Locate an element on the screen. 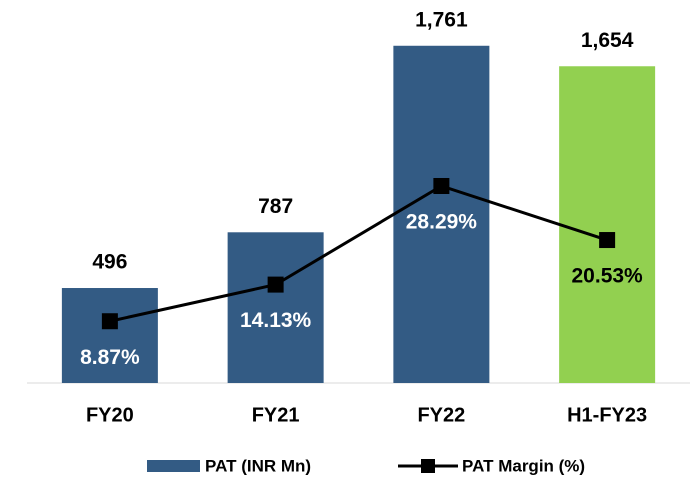  line-value-label: 20.53% is located at coordinates (608, 276).